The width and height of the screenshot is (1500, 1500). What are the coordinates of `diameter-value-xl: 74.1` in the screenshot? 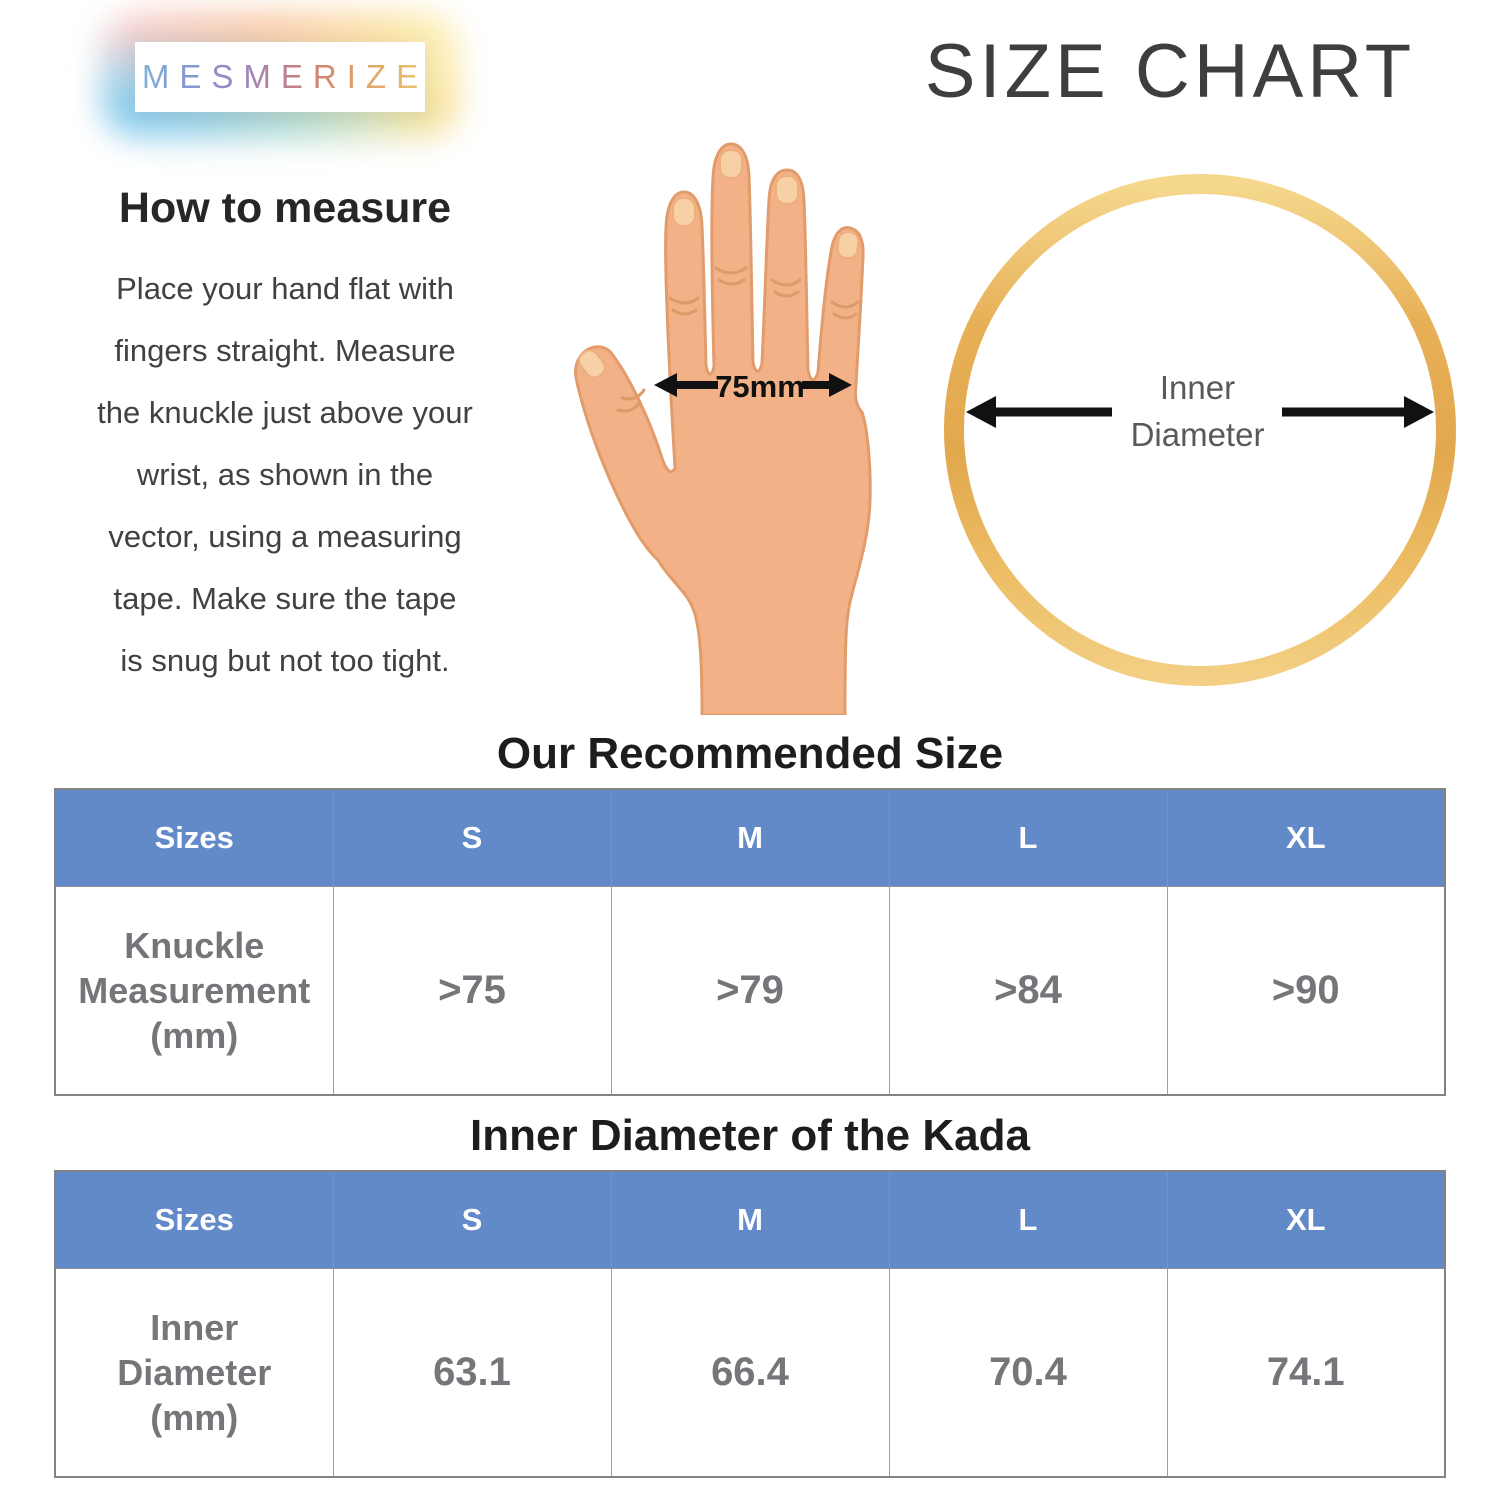 It's located at (1306, 1373).